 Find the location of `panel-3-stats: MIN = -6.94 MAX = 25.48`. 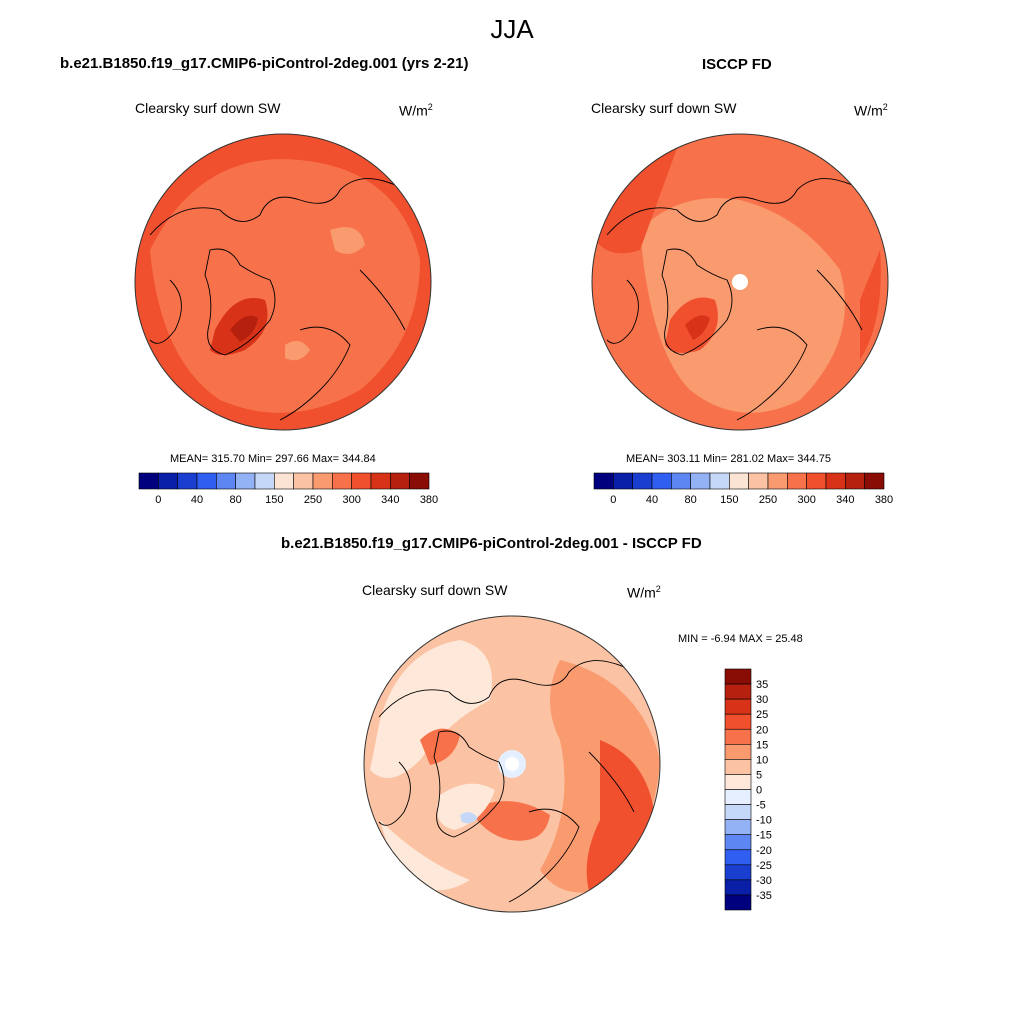

panel-3-stats: MIN = -6.94 MAX = 25.48 is located at coordinates (740, 639).